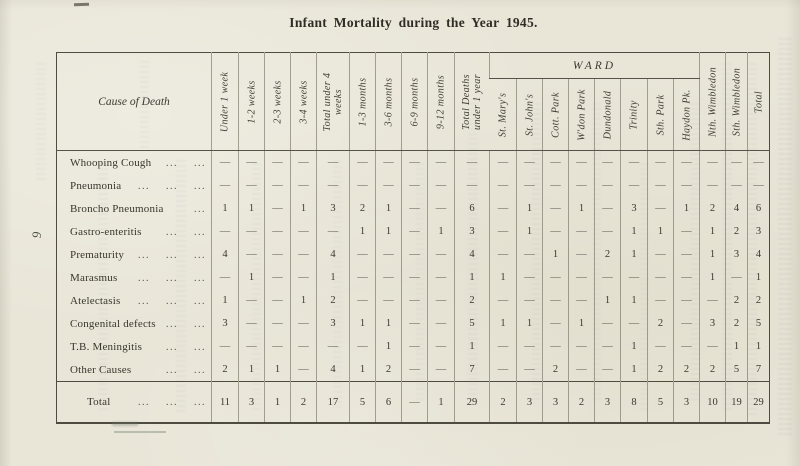 The width and height of the screenshot is (800, 466). I want to click on column-header: 1-3 months, so click(362, 101).